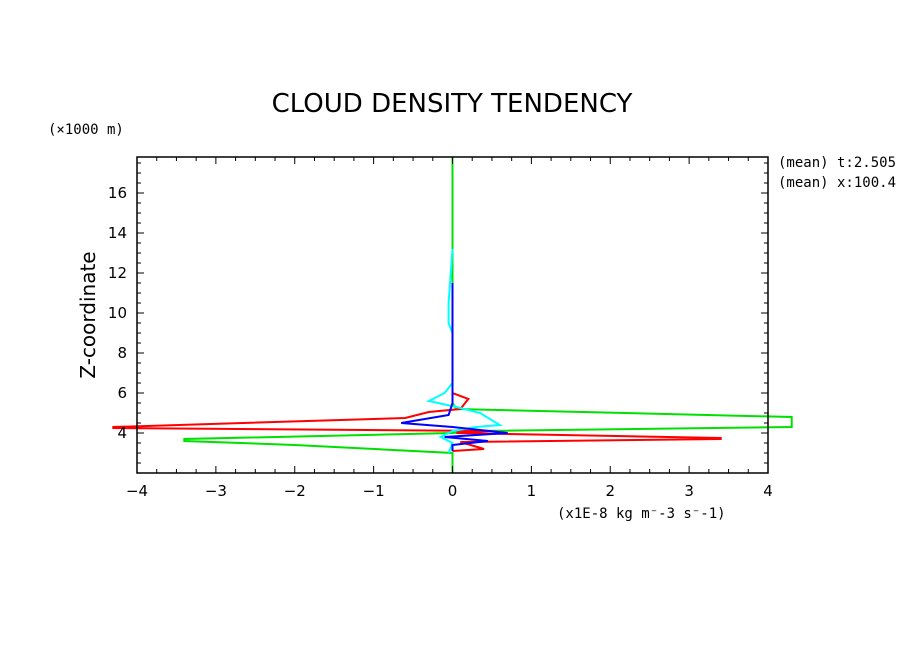 This screenshot has width=904, height=654. I want to click on y-tick-label: 4, so click(122, 433).